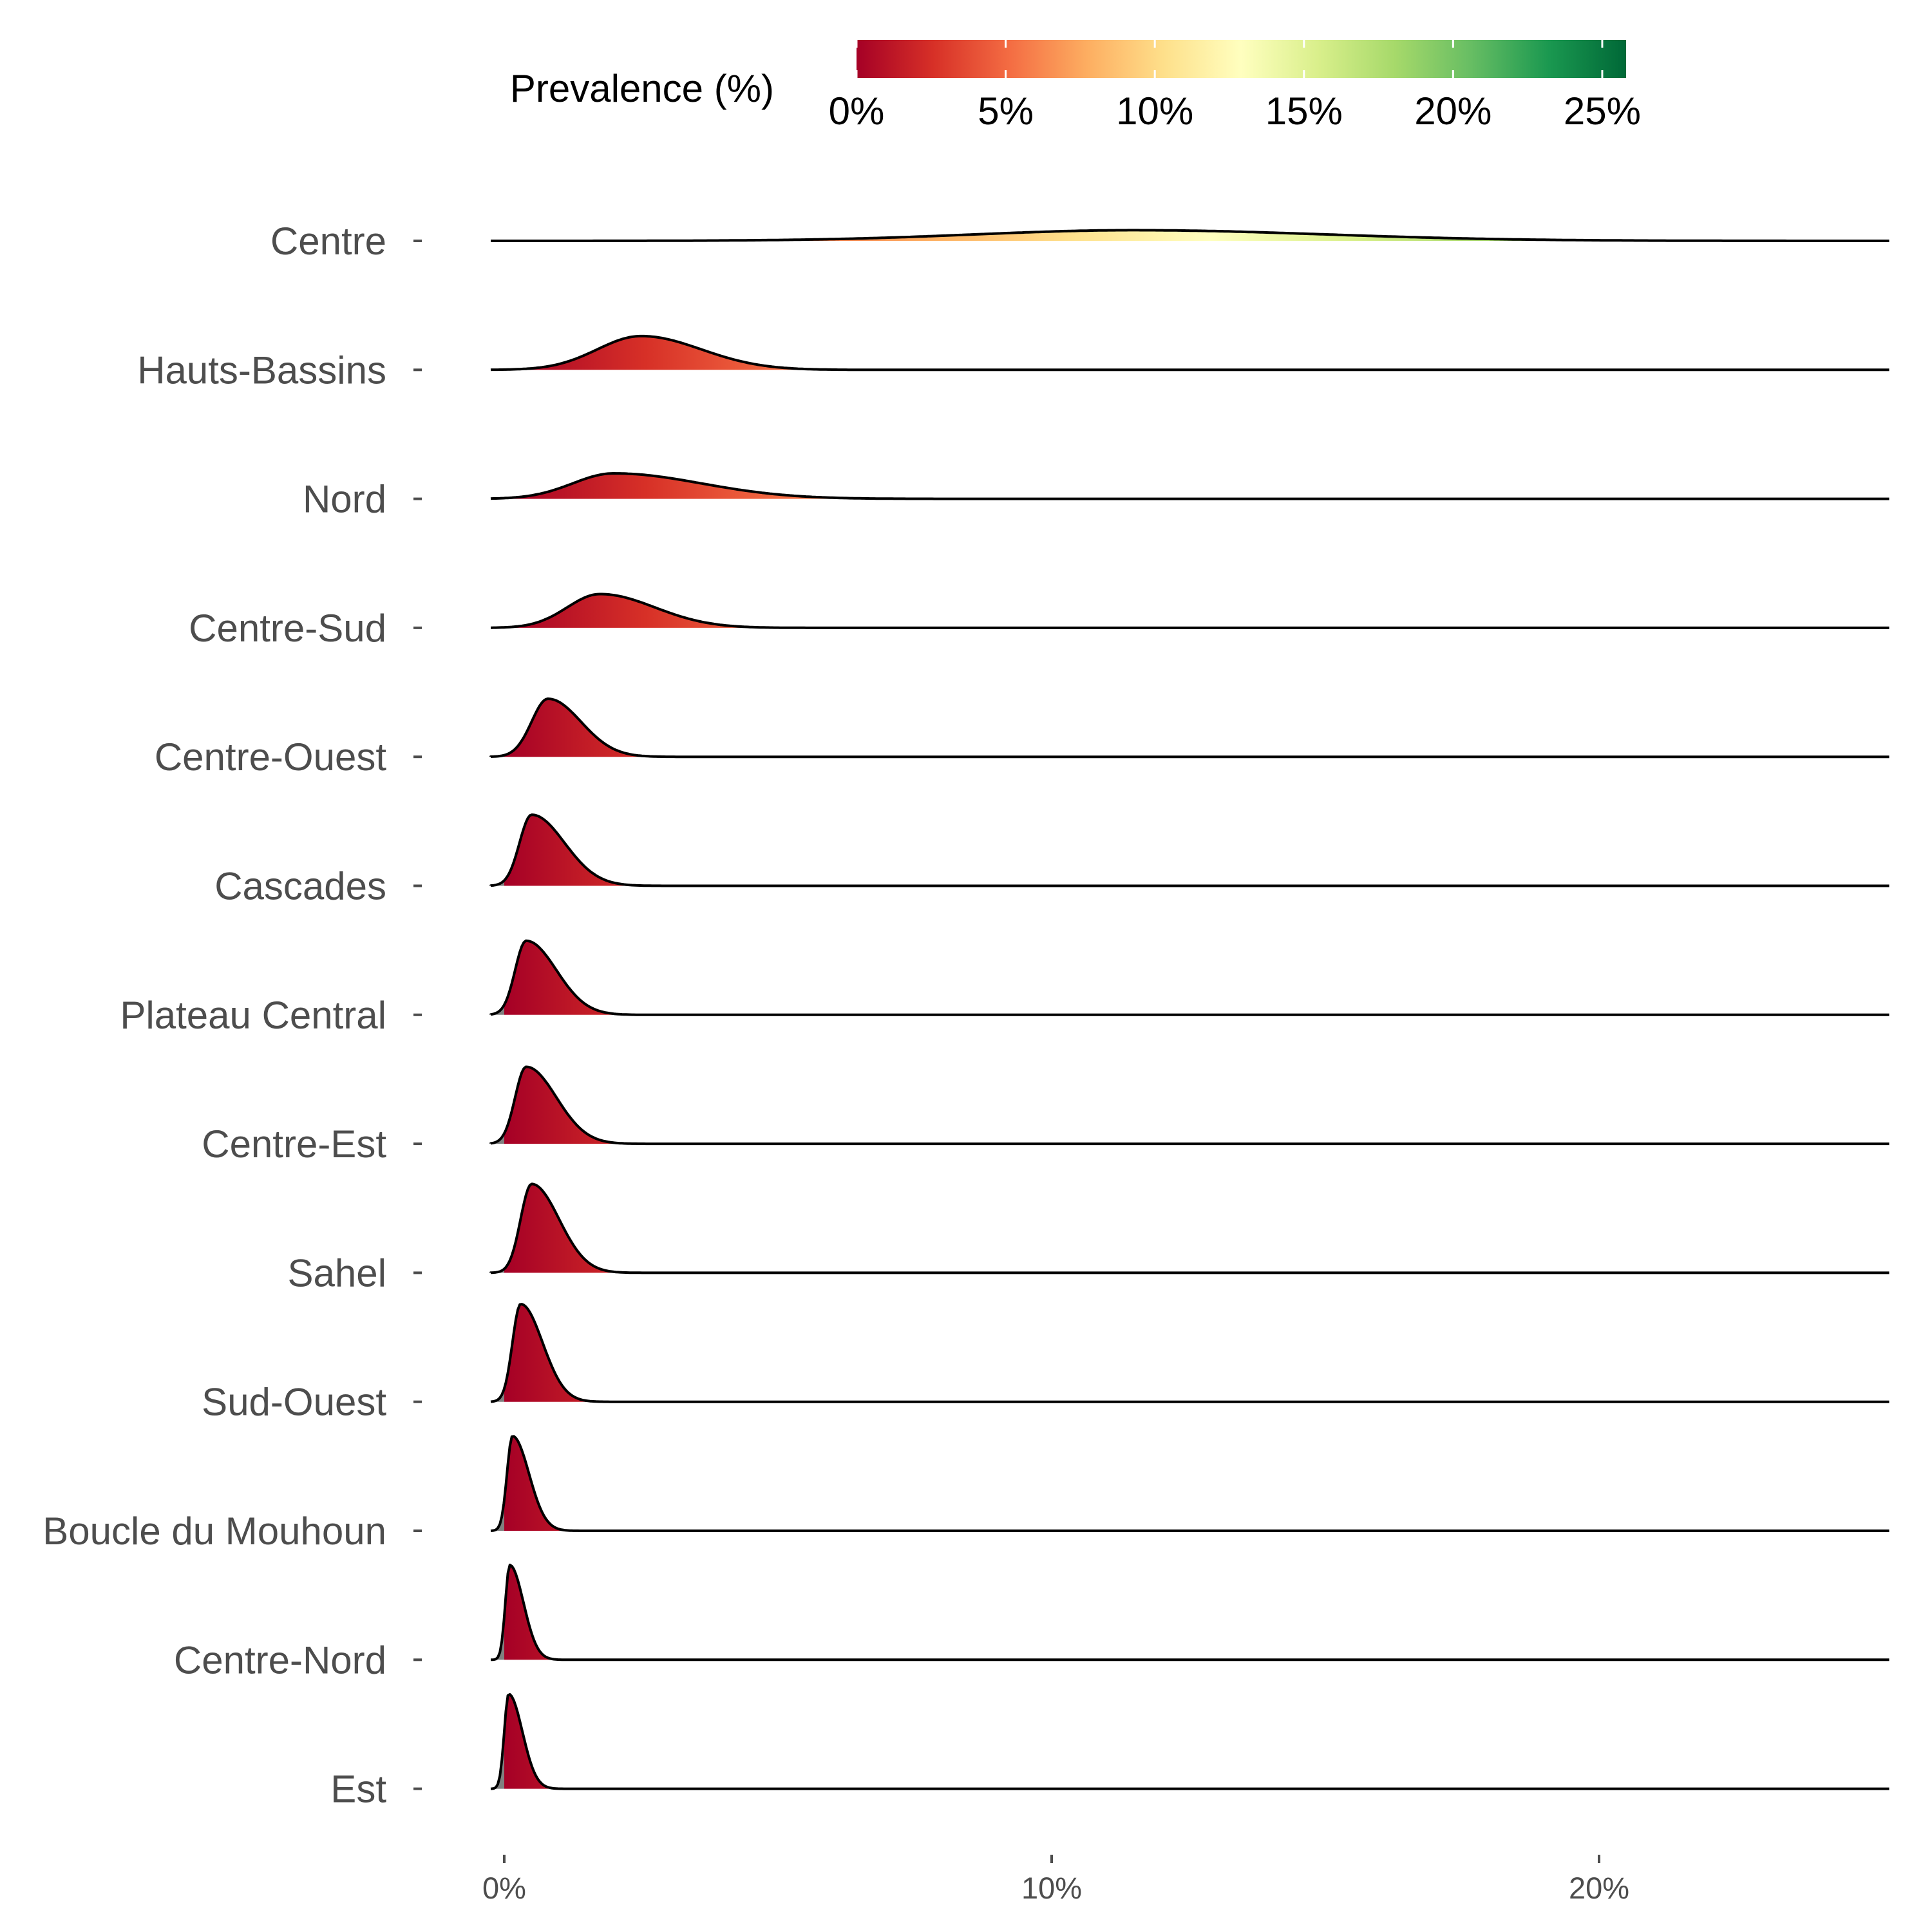 This screenshot has height=1932, width=1932. I want to click on ridge-hauts-bassins, so click(1191, 353).